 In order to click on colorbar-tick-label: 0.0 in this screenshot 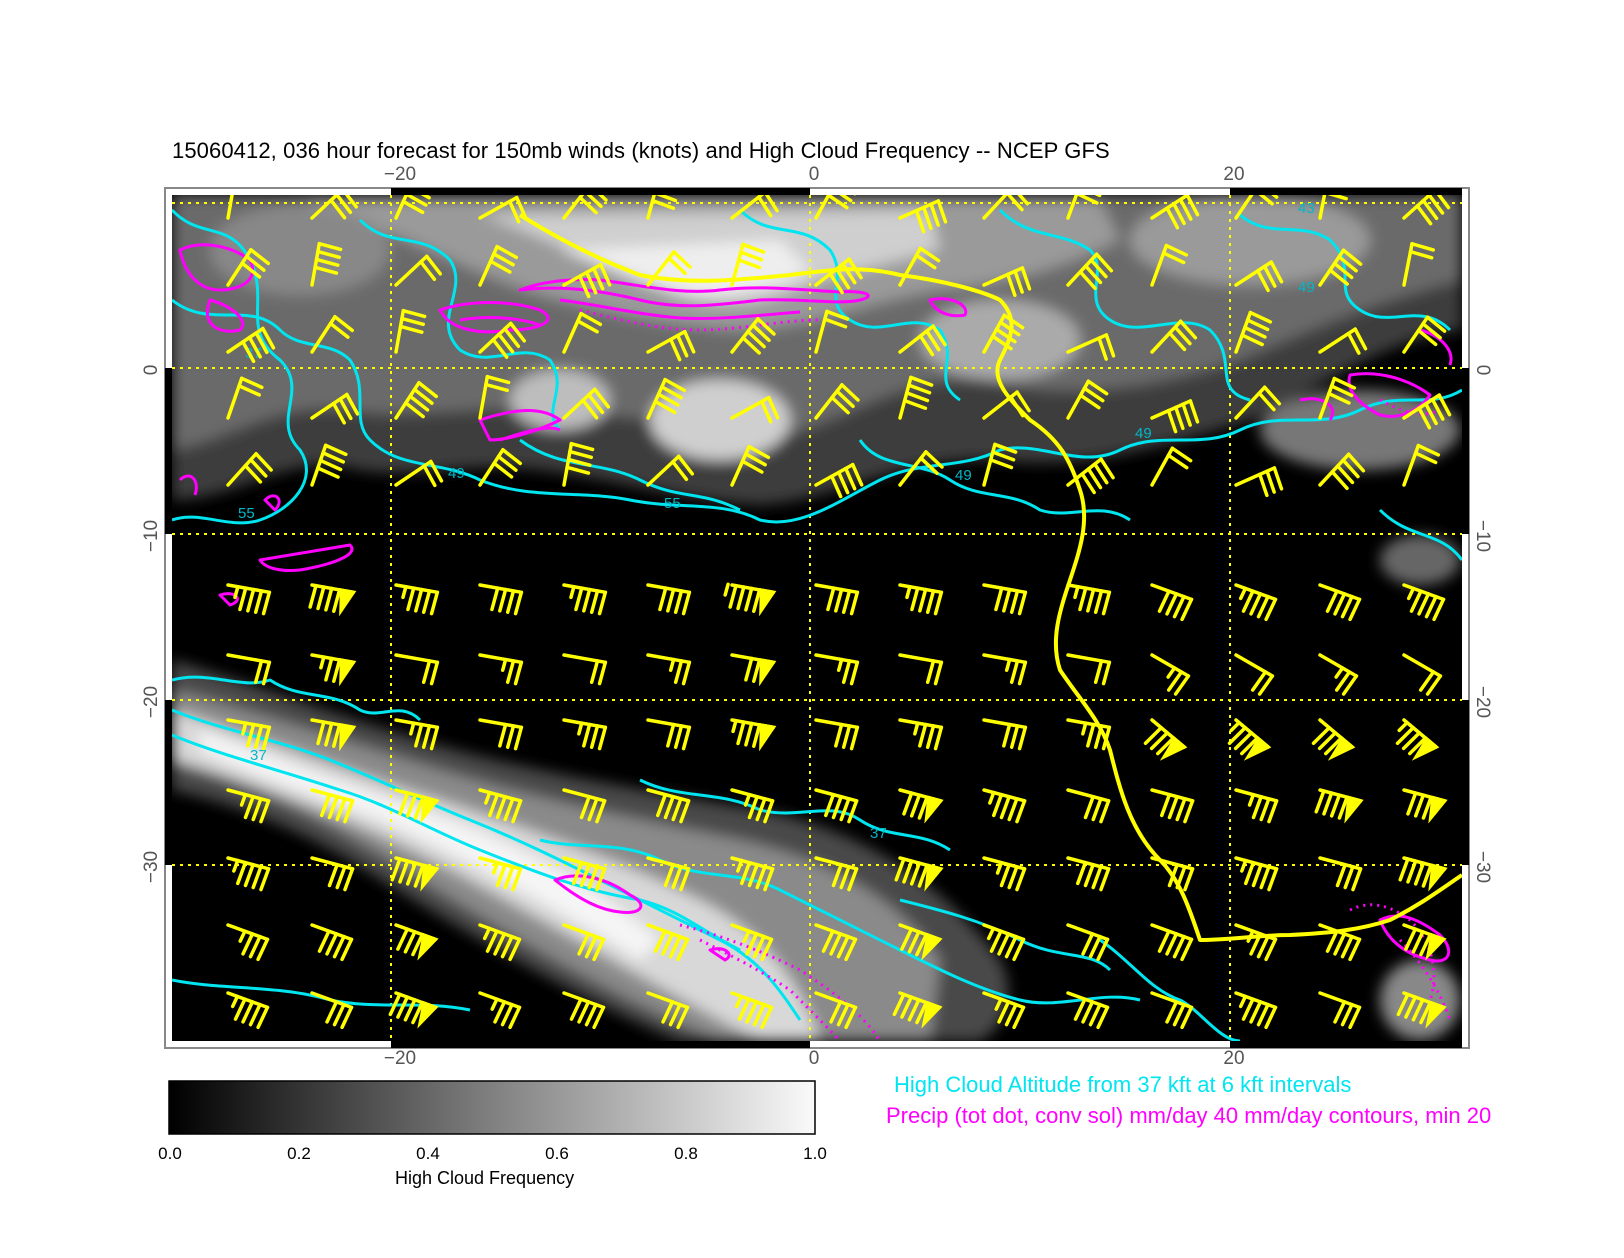, I will do `click(170, 1153)`.